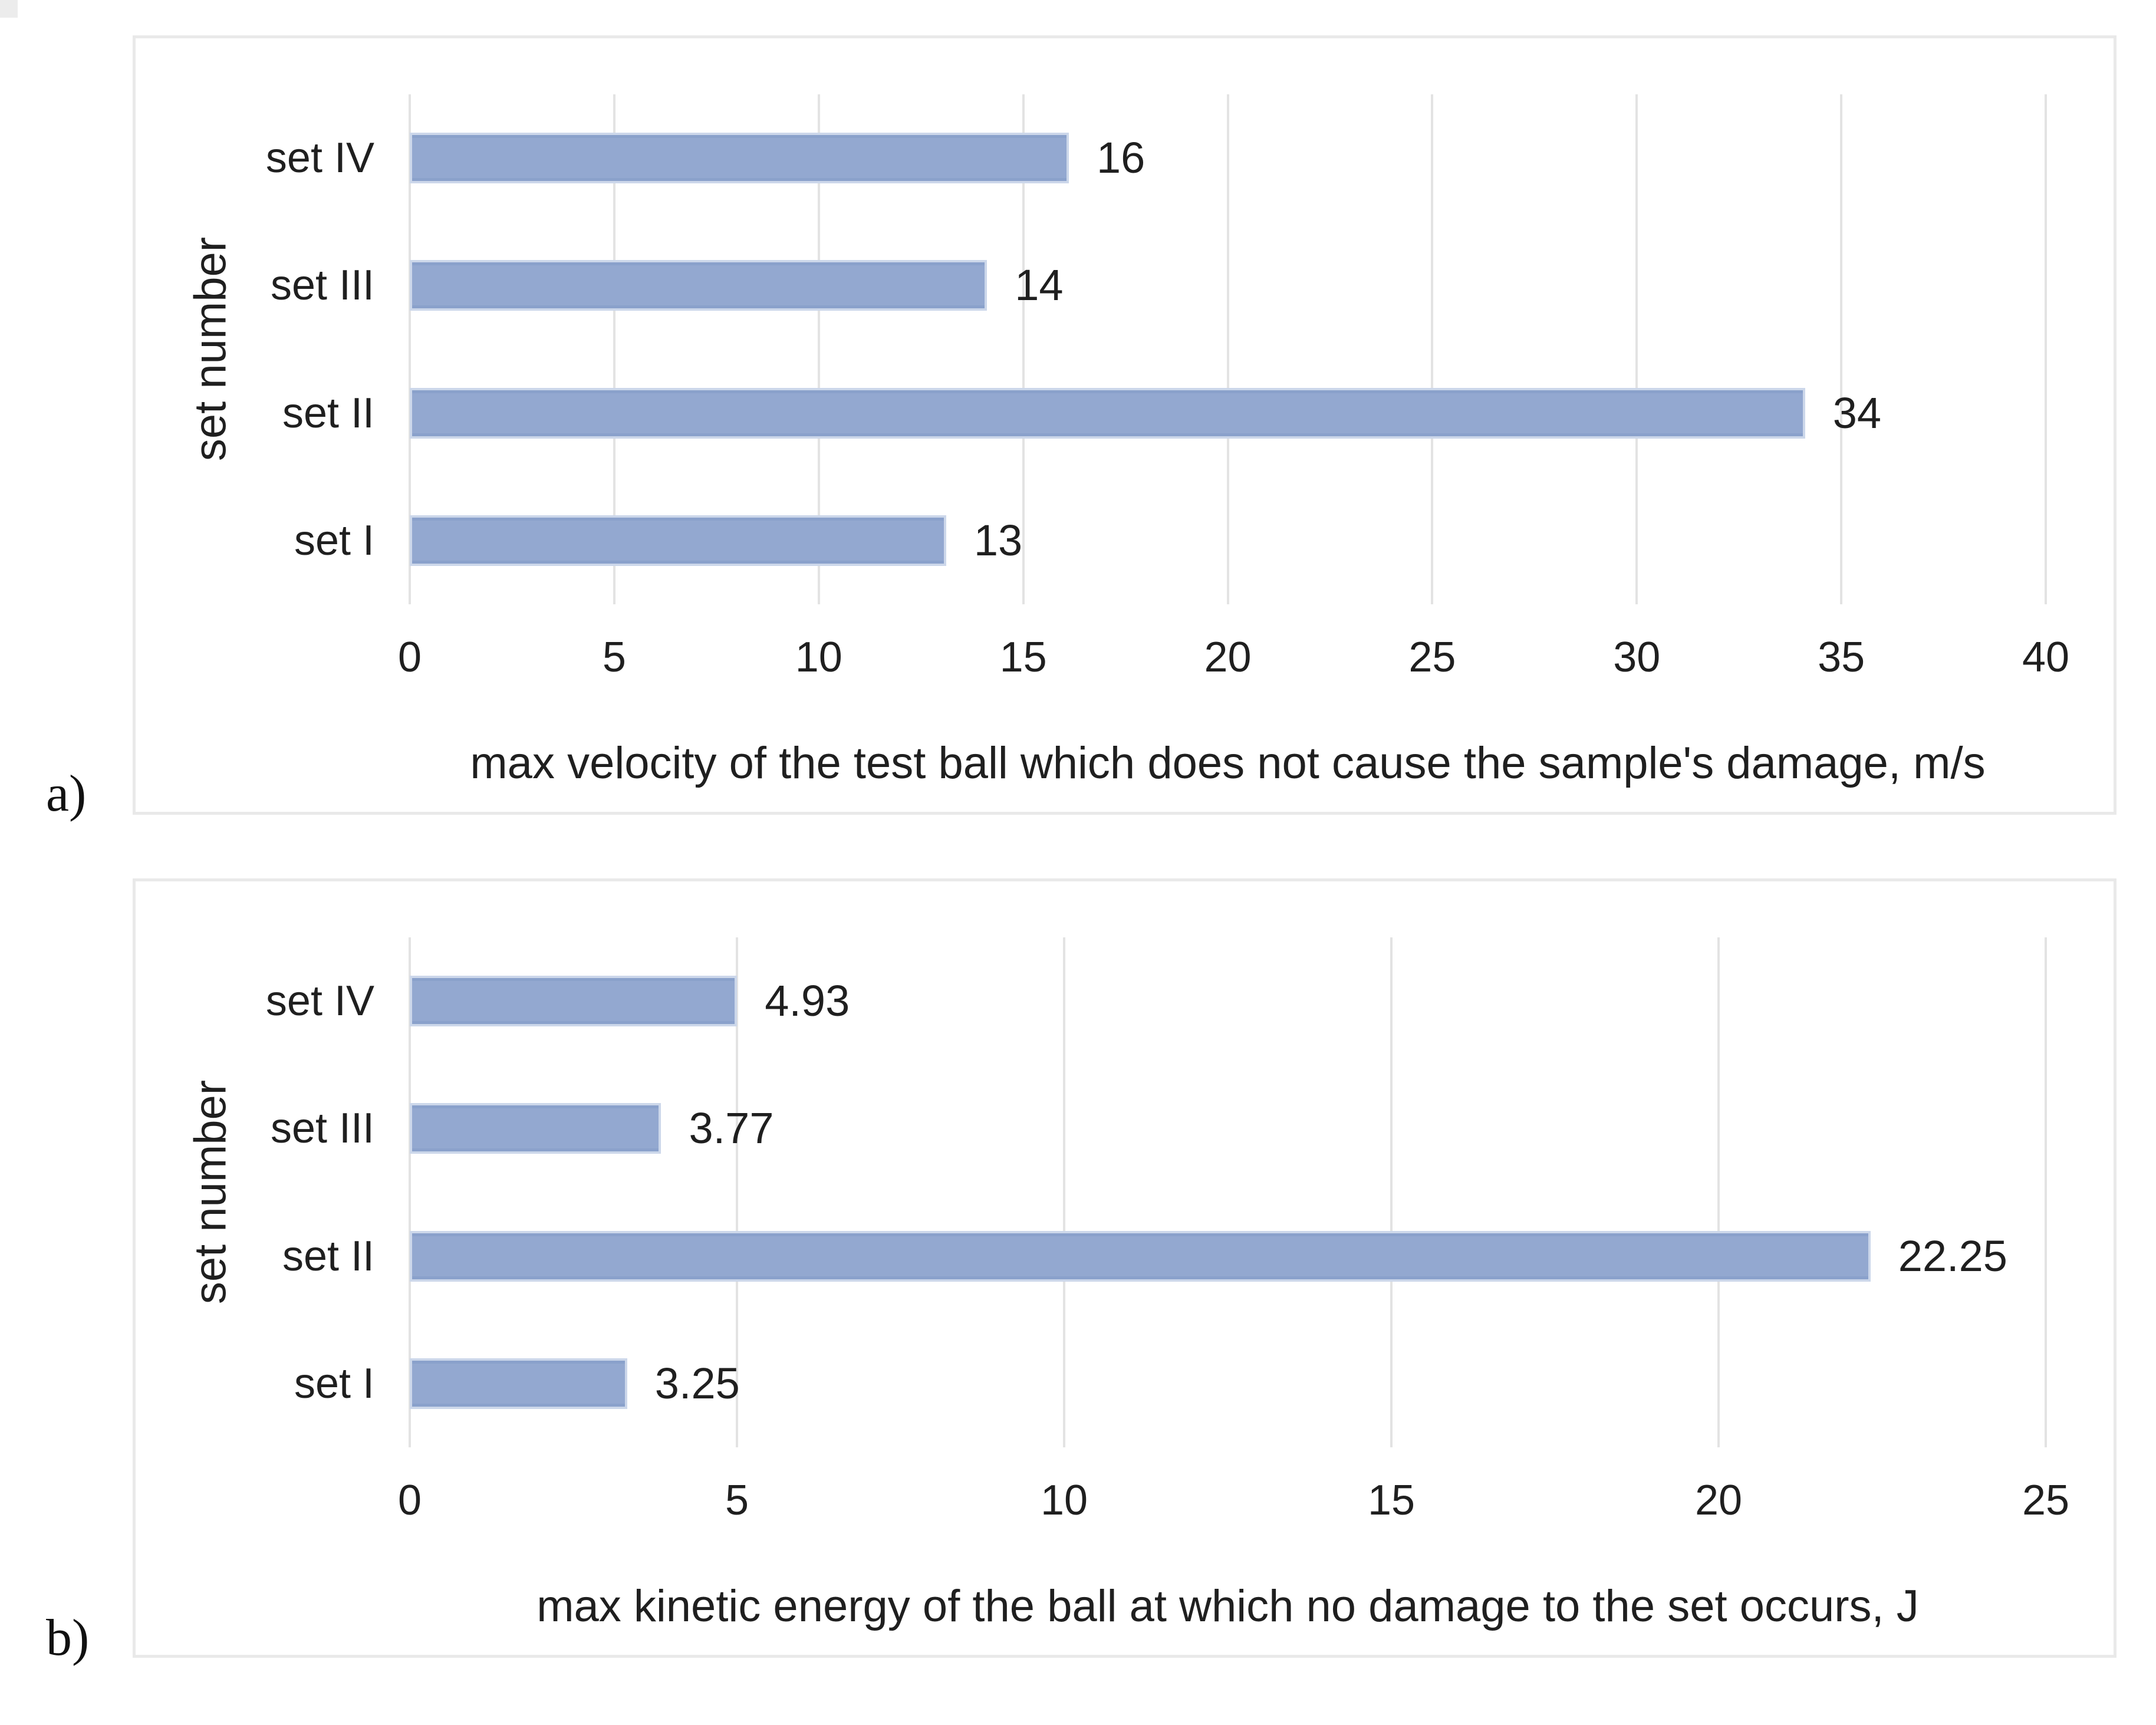  Describe the element at coordinates (67, 793) in the screenshot. I see `panel-label-a: a)` at that location.